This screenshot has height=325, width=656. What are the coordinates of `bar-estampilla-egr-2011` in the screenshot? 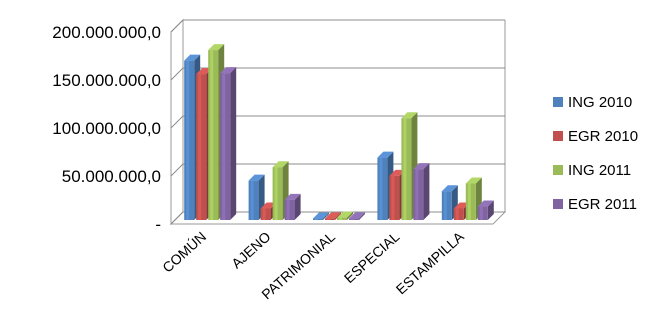 It's located at (485, 210).